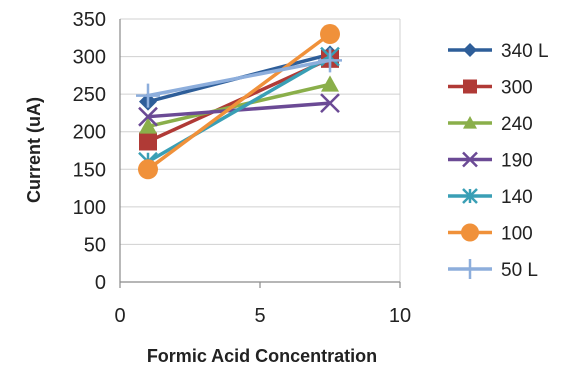  What do you see at coordinates (262, 356) in the screenshot?
I see `x-axis-title: Formic Acid Concentration` at bounding box center [262, 356].